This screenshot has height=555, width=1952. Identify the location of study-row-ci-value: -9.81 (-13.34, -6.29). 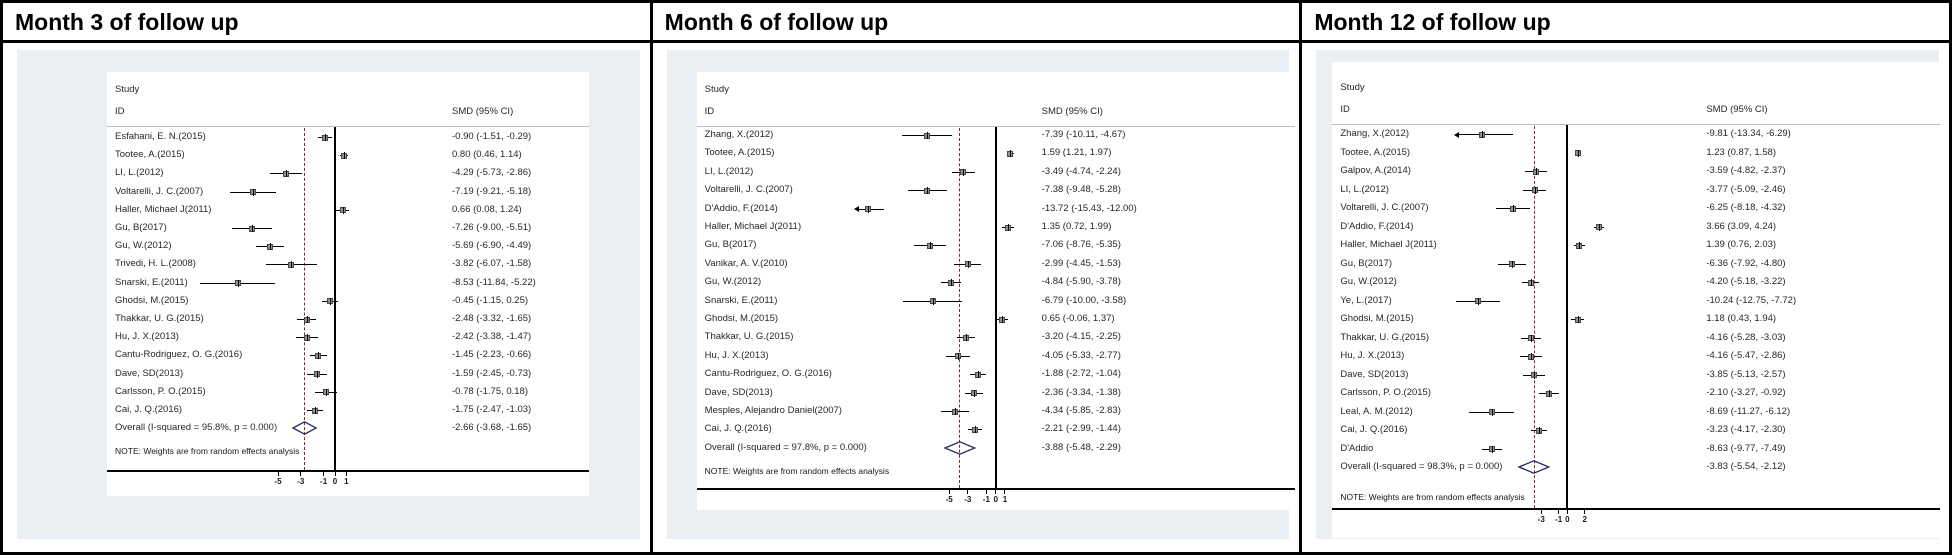
(1748, 133).